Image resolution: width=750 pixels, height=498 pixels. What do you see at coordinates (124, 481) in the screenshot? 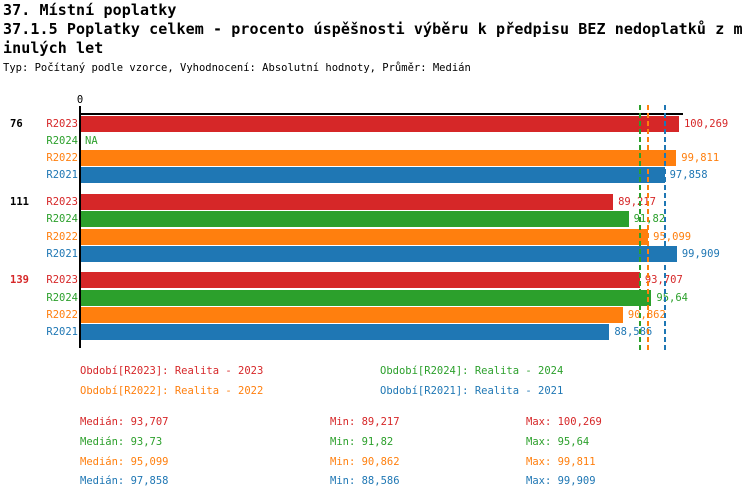
I see `stat-median-r2021: Medián: 97,858` at bounding box center [124, 481].